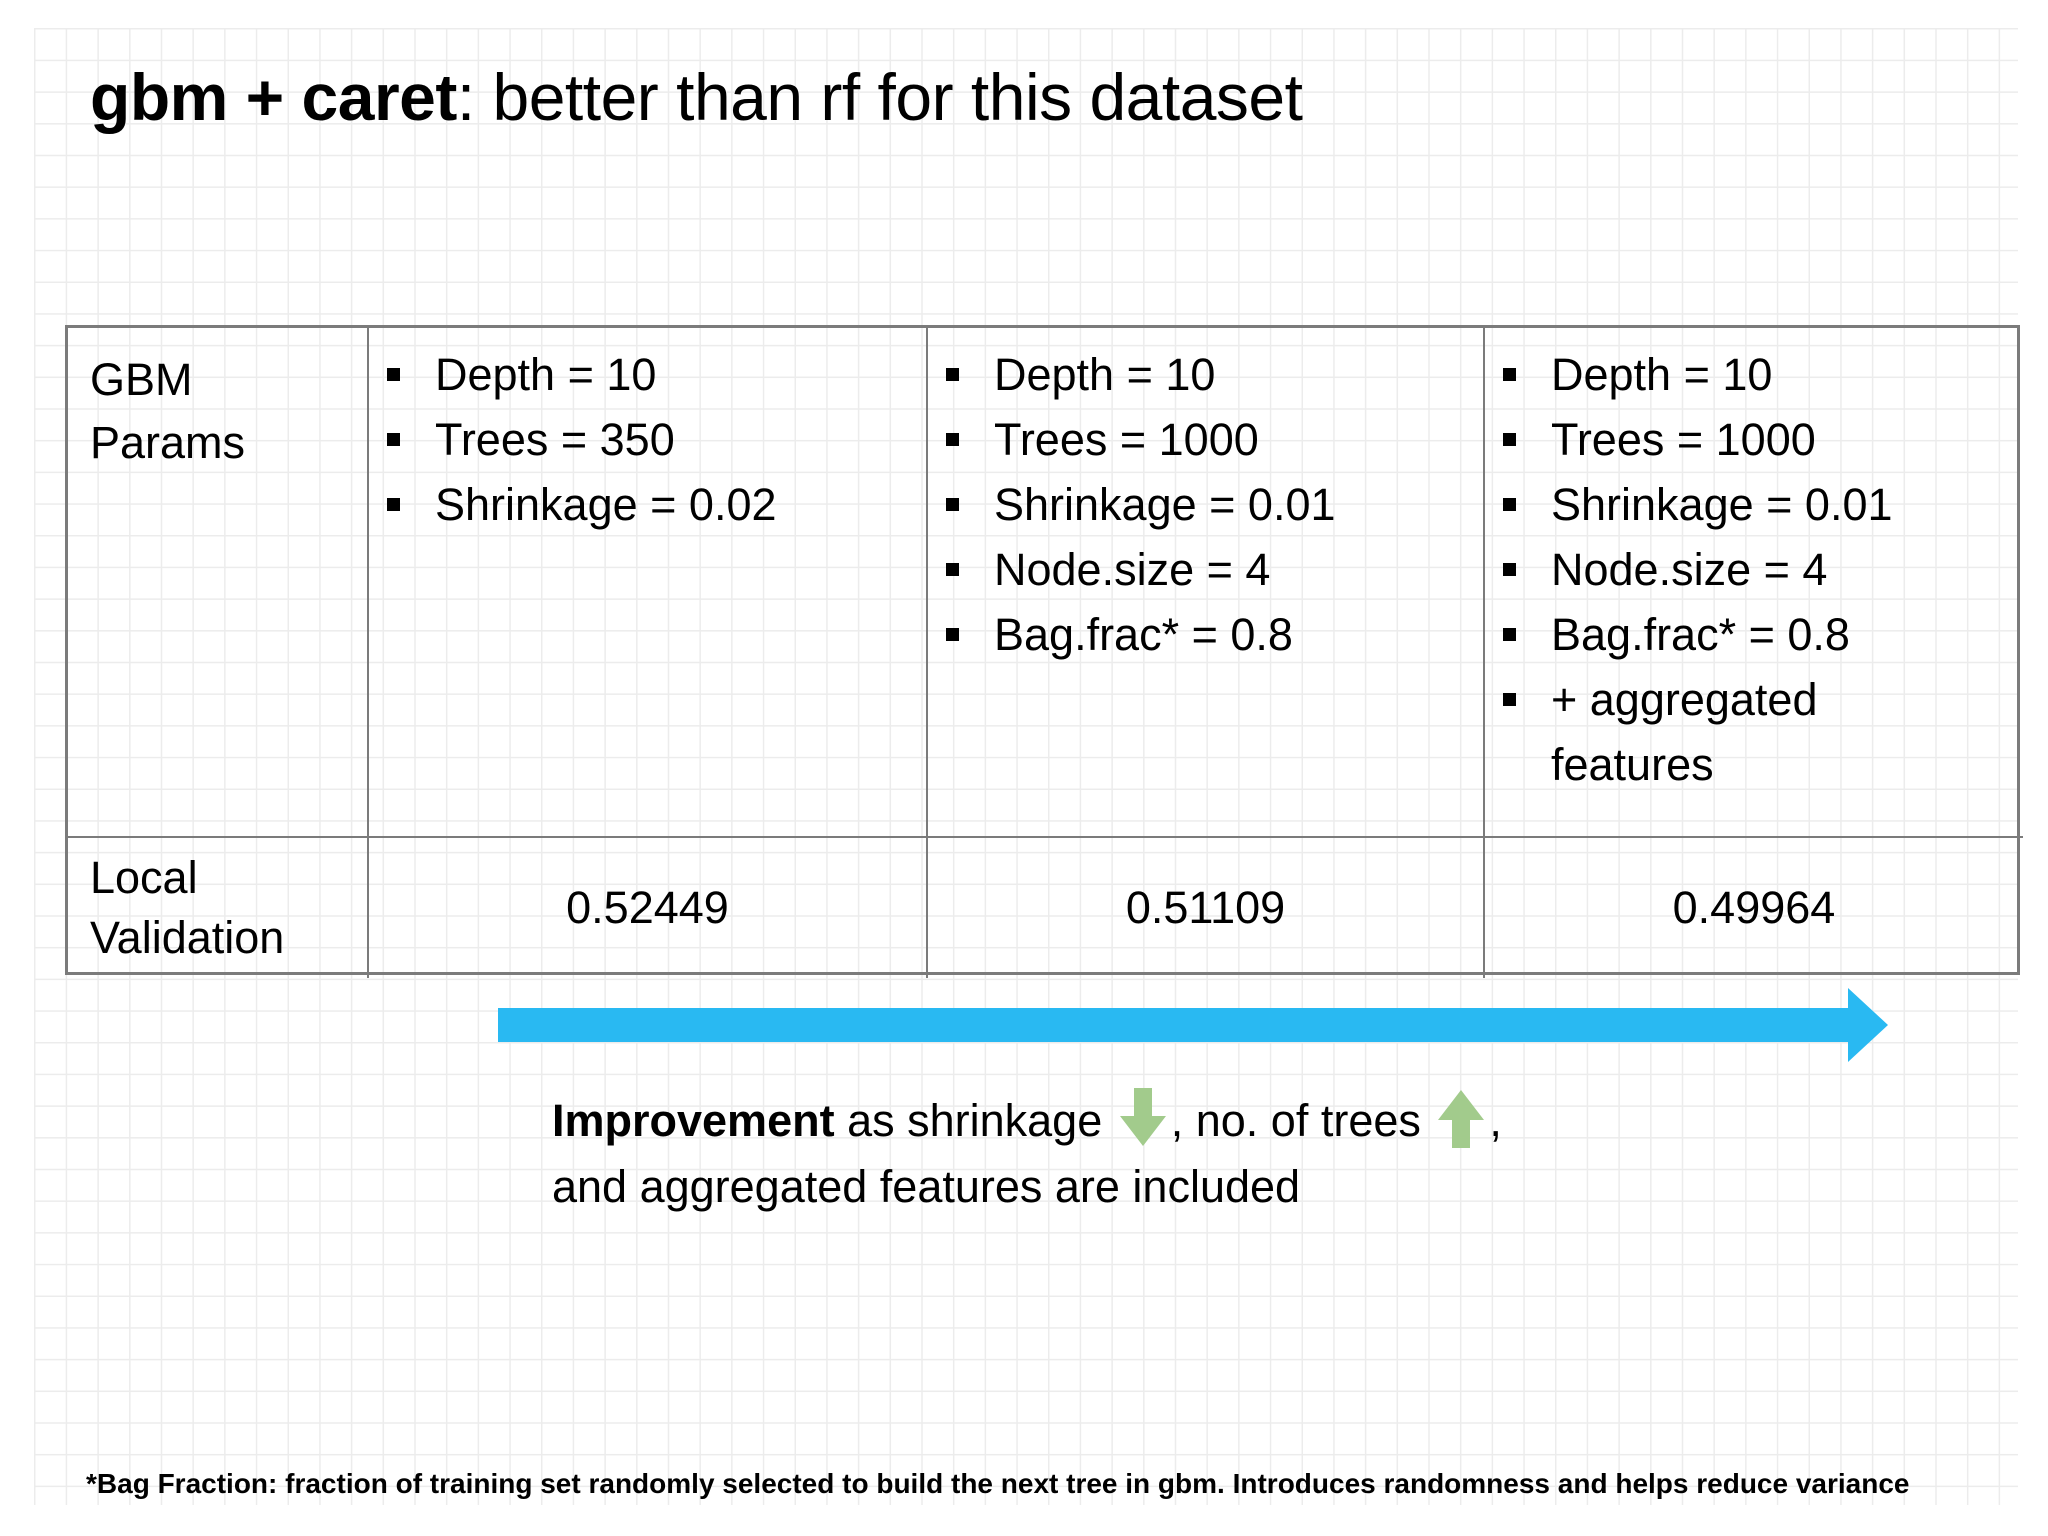  What do you see at coordinates (218, 583) in the screenshot?
I see `table-row-header-gbm-params: GBM Params` at bounding box center [218, 583].